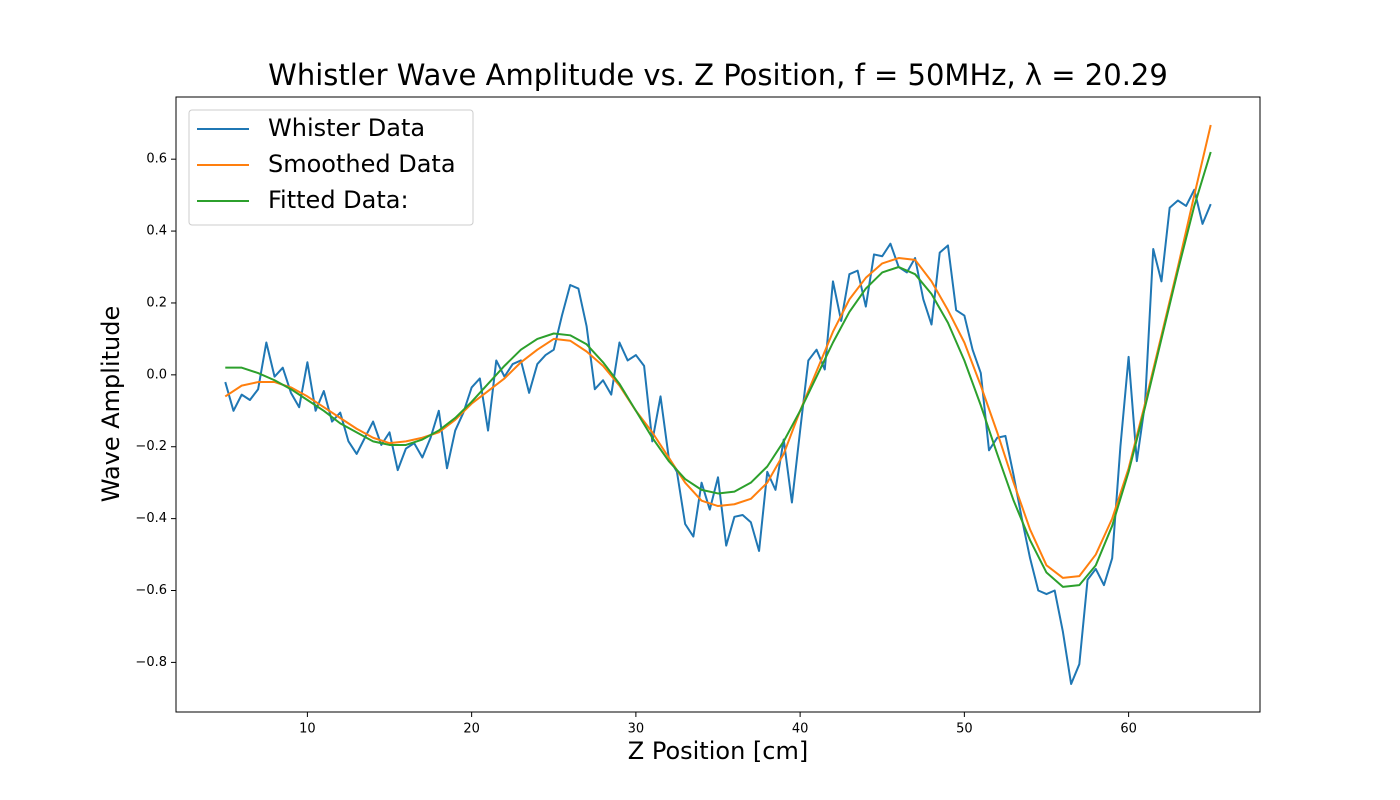  What do you see at coordinates (362, 164) in the screenshot?
I see `legend-label: Smoothed Data` at bounding box center [362, 164].